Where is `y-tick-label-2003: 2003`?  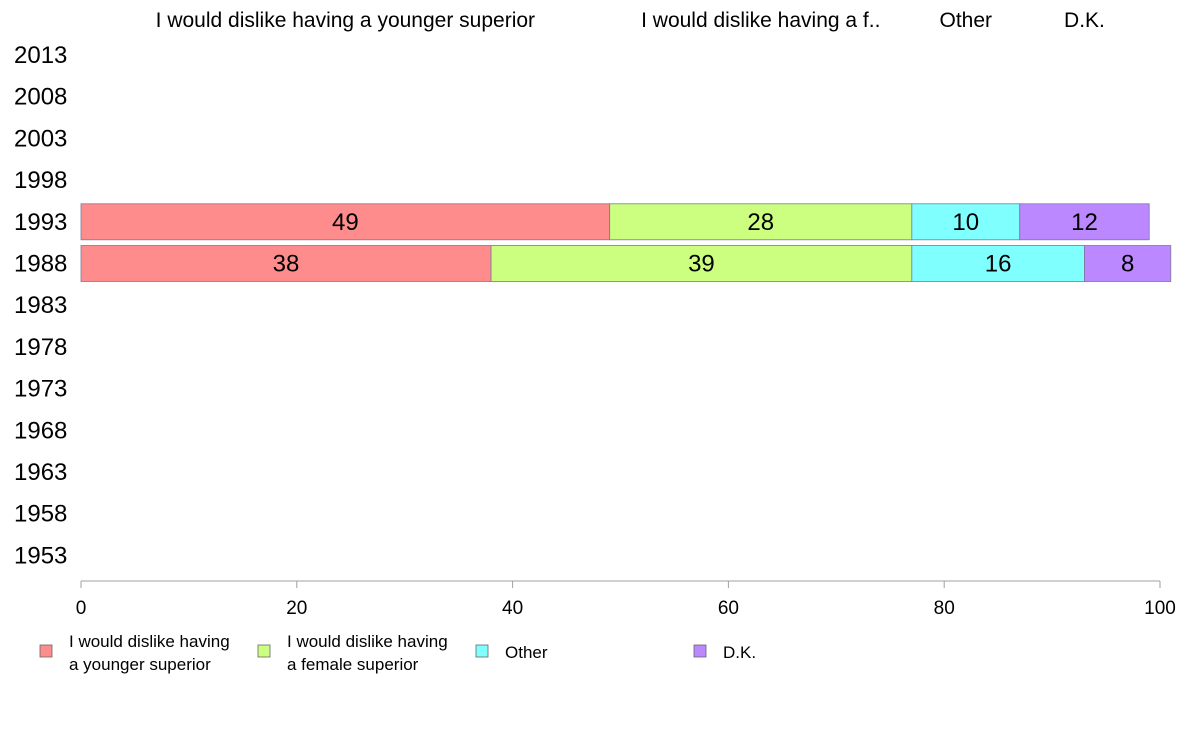
y-tick-label-2003: 2003 is located at coordinates (40, 138).